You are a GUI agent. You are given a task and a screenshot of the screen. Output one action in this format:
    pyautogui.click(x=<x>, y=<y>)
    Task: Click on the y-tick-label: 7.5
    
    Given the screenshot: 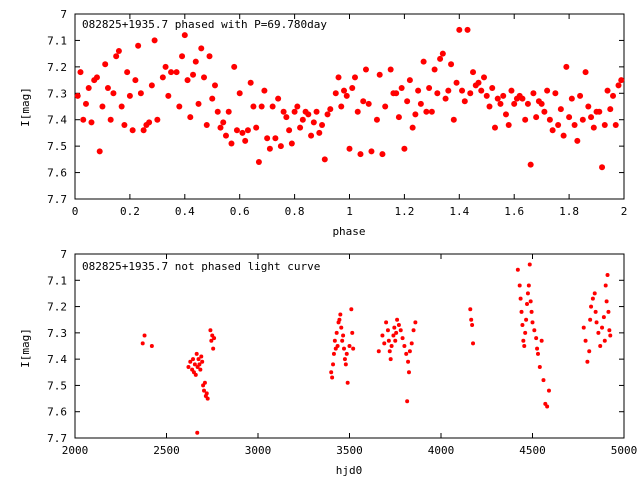 What is the action you would take?
    pyautogui.click(x=57, y=385)
    